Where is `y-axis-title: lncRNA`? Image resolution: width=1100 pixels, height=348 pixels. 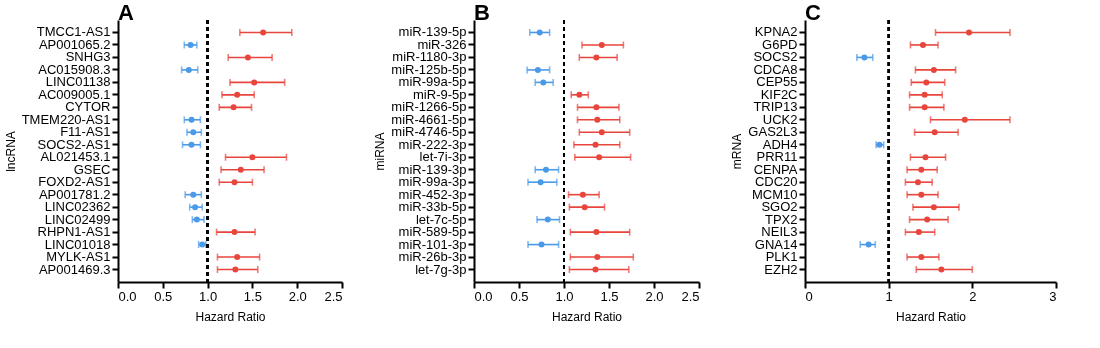 y-axis-title: lncRNA is located at coordinates (10, 151).